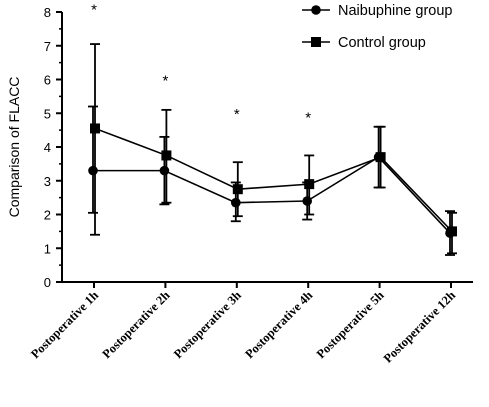  I want to click on legend-label: Control group, so click(382, 43).